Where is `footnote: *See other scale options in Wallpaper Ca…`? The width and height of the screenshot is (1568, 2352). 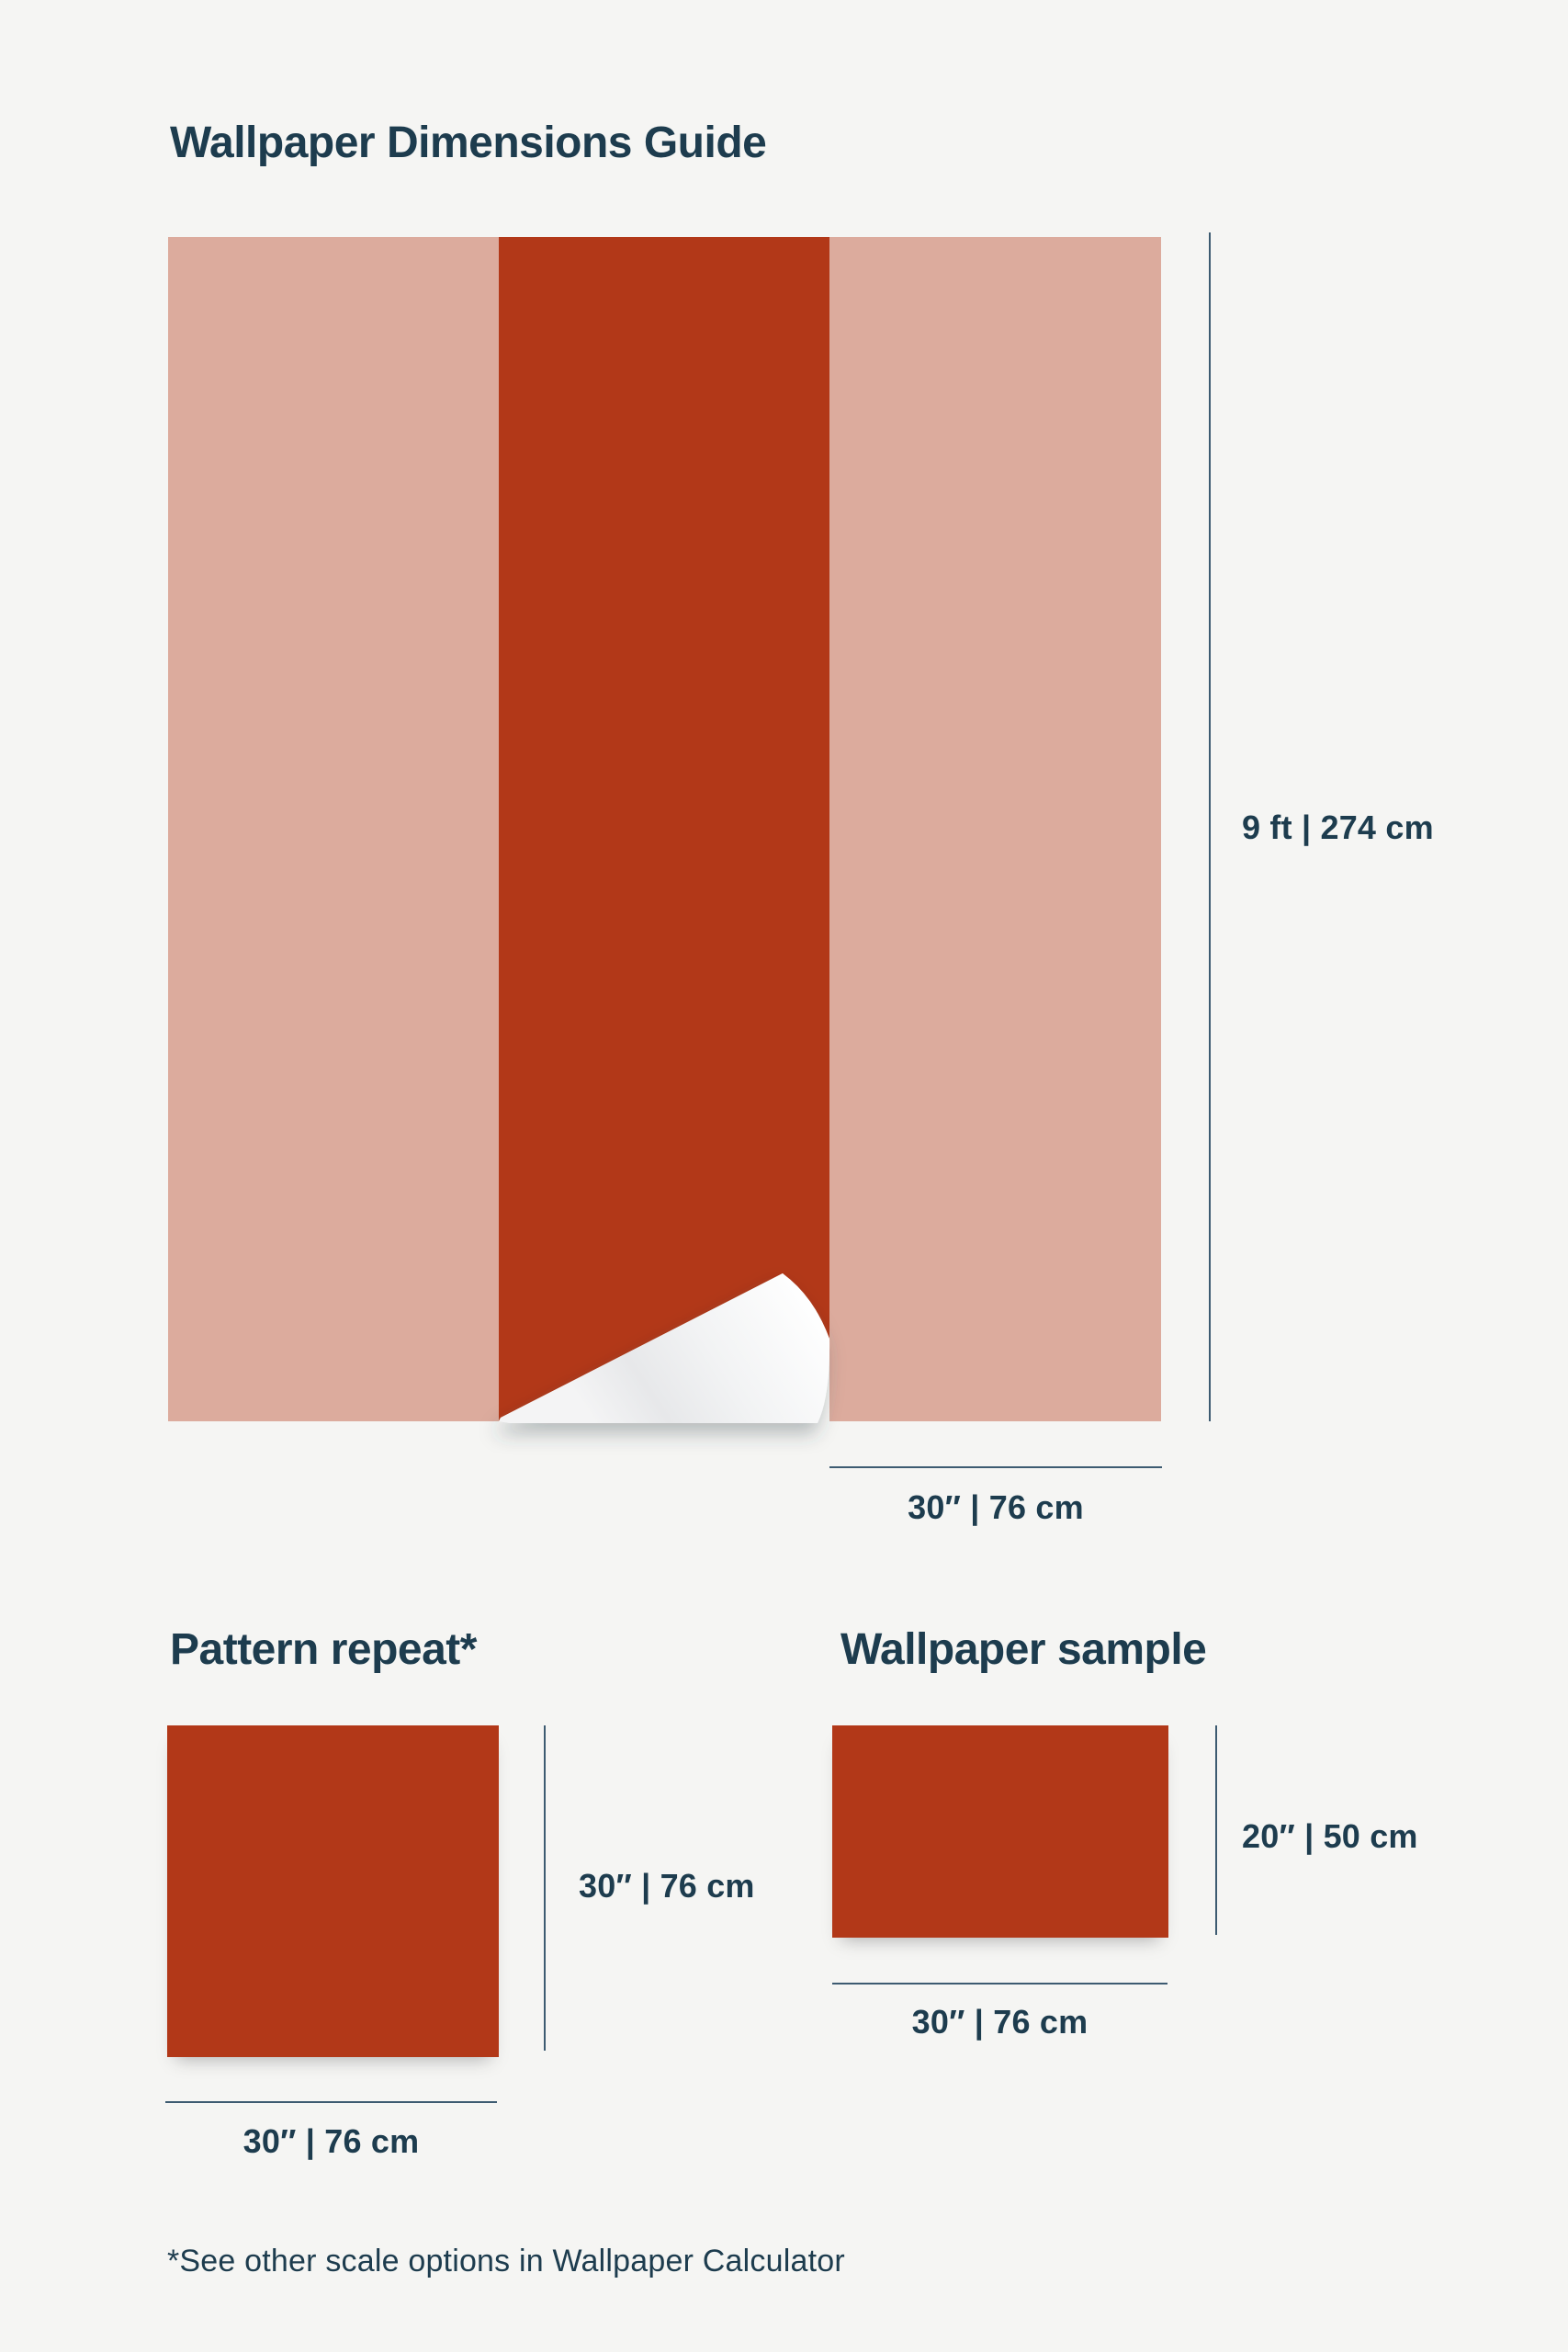 footnote: *See other scale options in Wallpaper Ca… is located at coordinates (506, 2261).